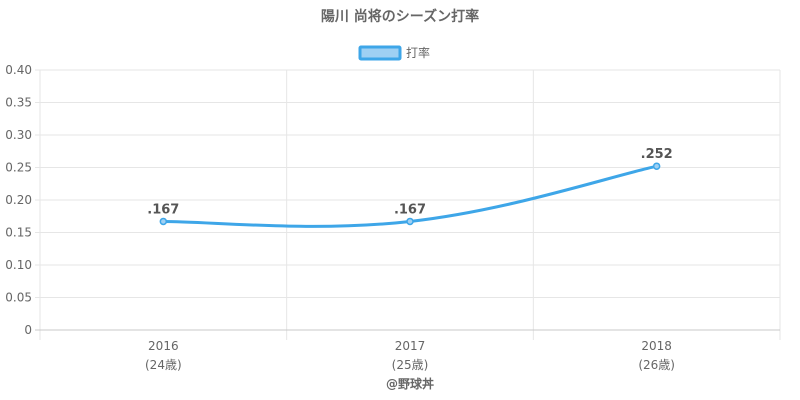 The height and width of the screenshot is (400, 800). Describe the element at coordinates (410, 346) in the screenshot. I see `x-tick-label: 2017` at that location.